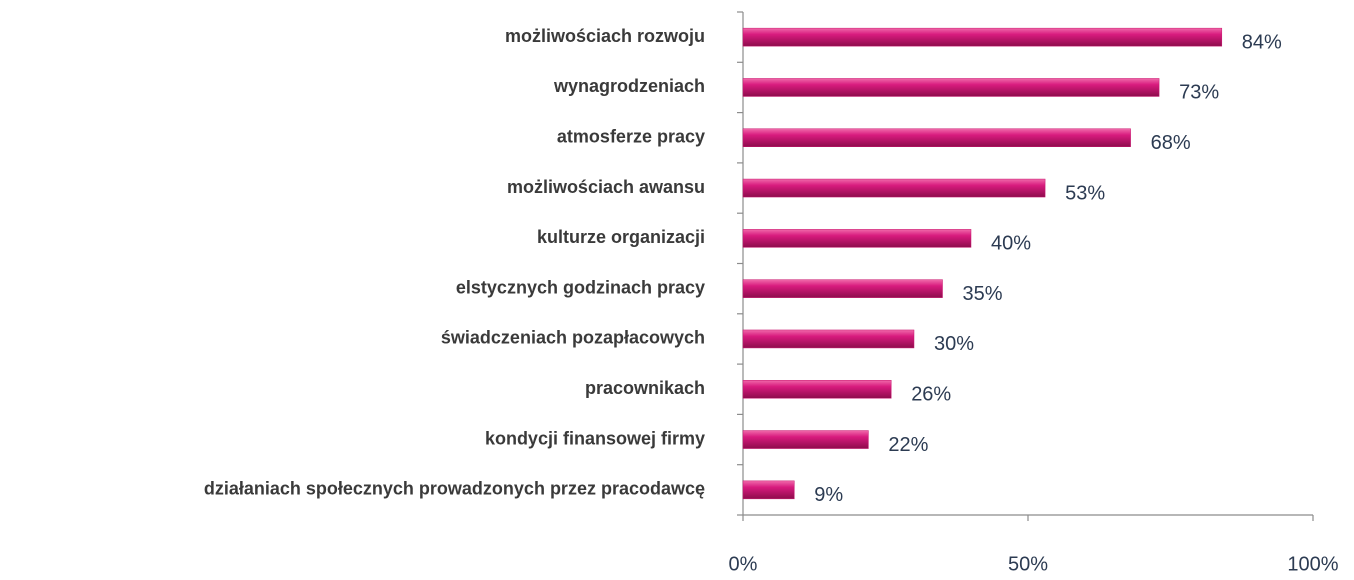 The height and width of the screenshot is (580, 1354). I want to click on category-label: atmosferze pracy, so click(631, 137).